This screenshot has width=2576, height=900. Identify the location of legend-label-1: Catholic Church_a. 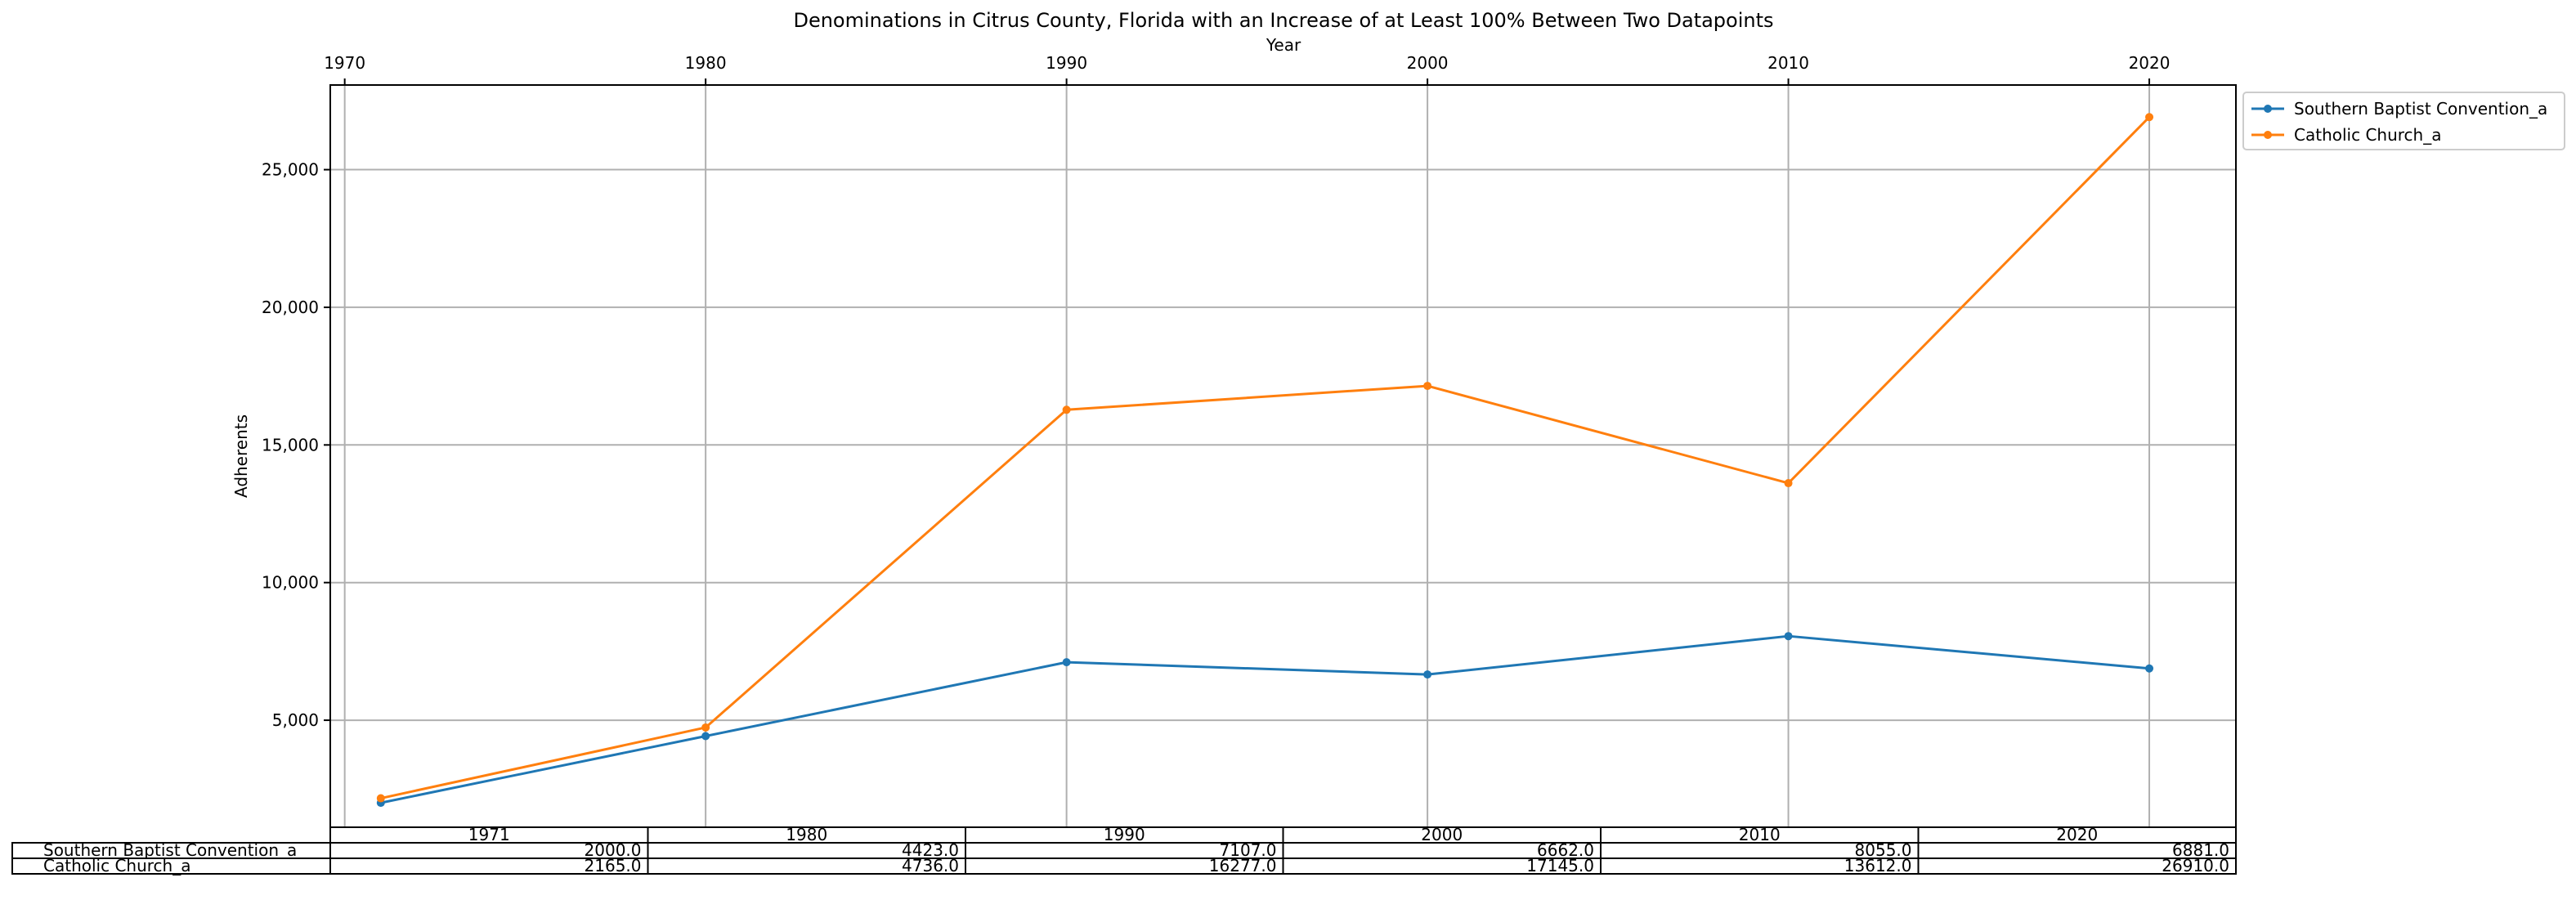
(2367, 135).